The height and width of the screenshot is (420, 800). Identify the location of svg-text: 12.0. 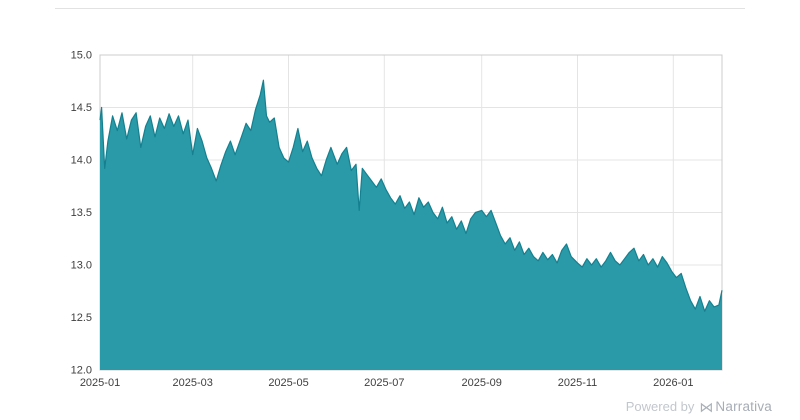
(81, 371).